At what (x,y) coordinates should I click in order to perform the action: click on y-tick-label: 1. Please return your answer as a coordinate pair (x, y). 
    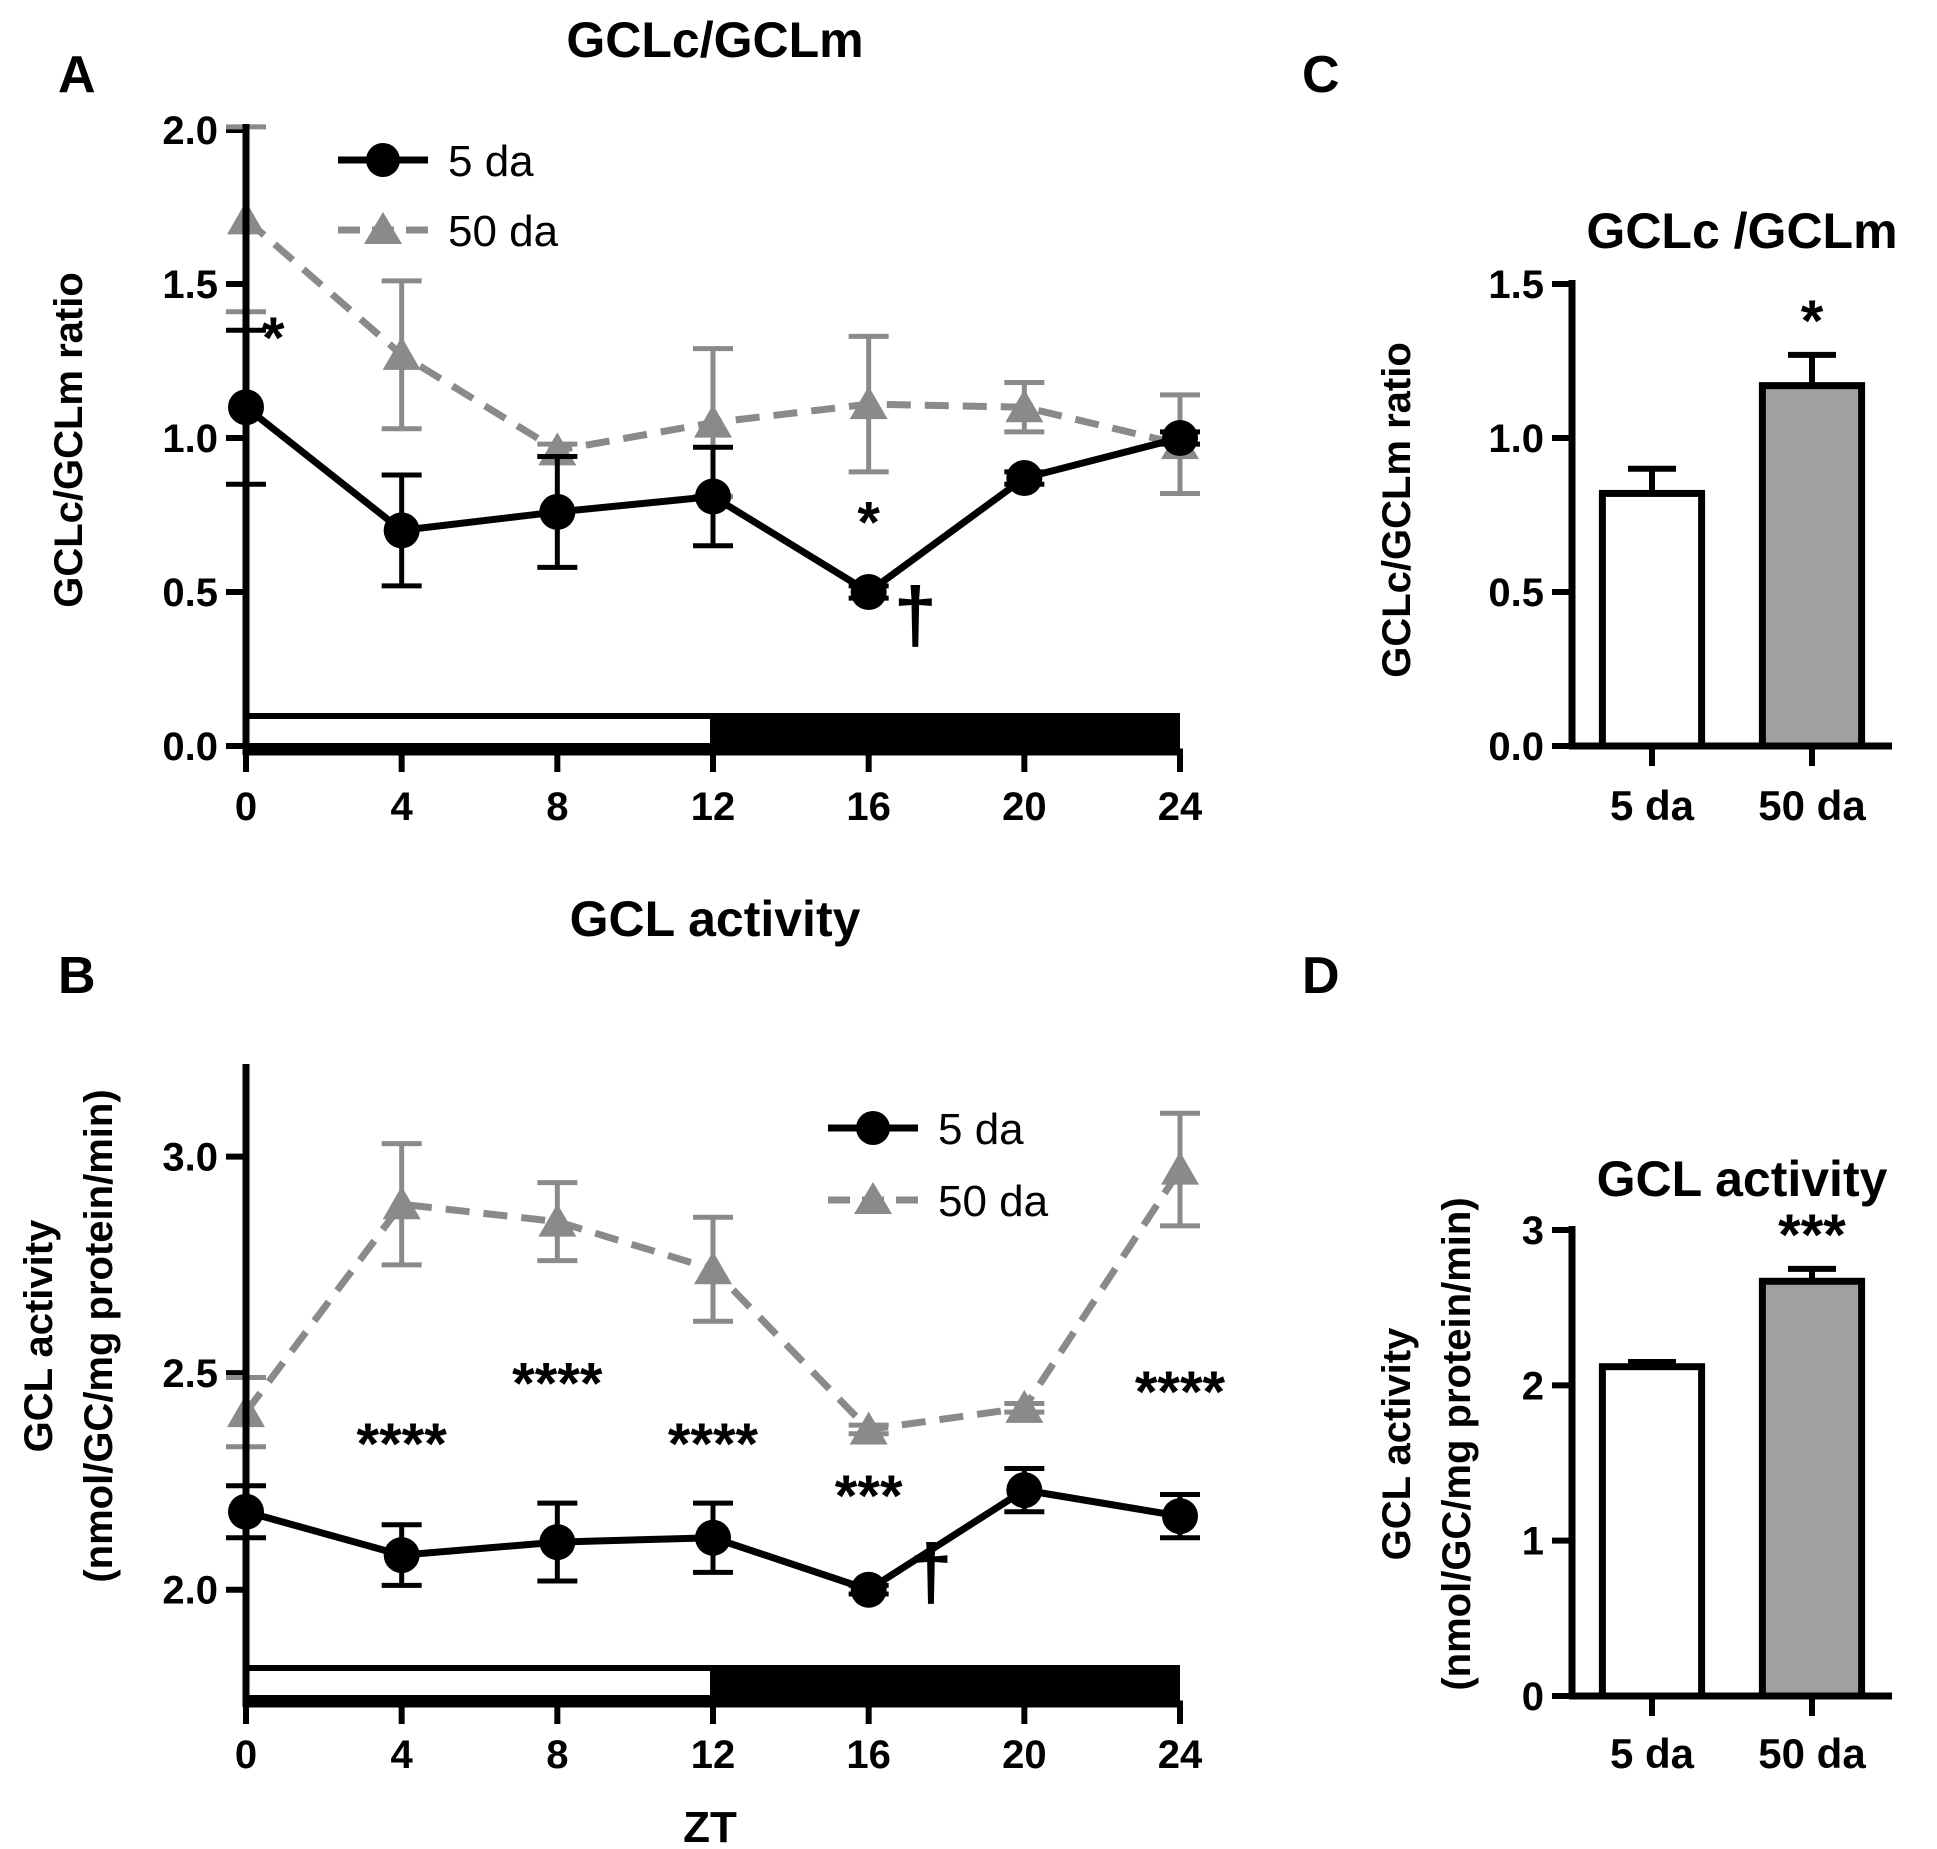
    Looking at the image, I should click on (1533, 1542).